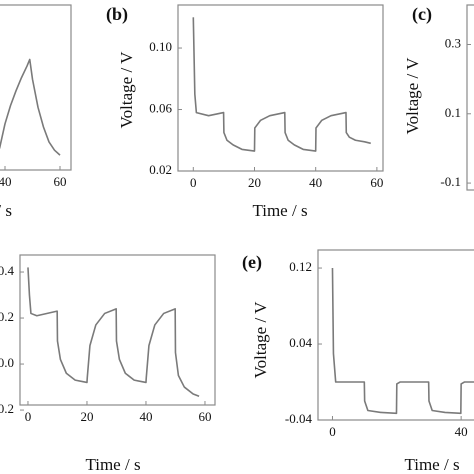 The height and width of the screenshot is (474, 474). What do you see at coordinates (252, 262) in the screenshot?
I see `panel-label: (e)` at bounding box center [252, 262].